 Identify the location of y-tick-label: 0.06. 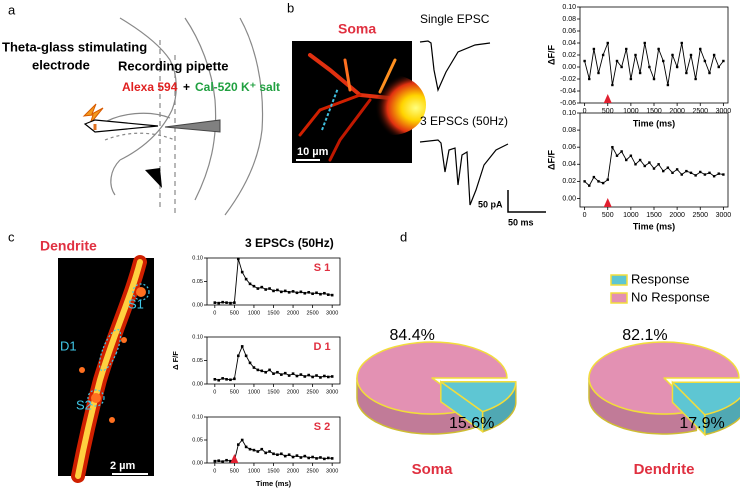
(569, 31).